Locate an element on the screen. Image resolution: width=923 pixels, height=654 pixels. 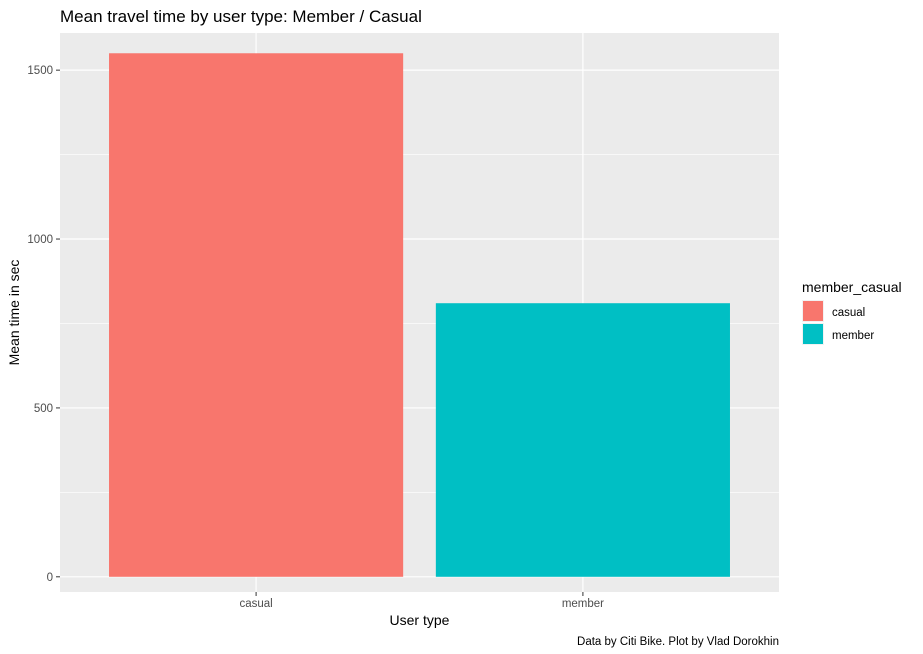
x-axis-title: User type is located at coordinates (420, 620).